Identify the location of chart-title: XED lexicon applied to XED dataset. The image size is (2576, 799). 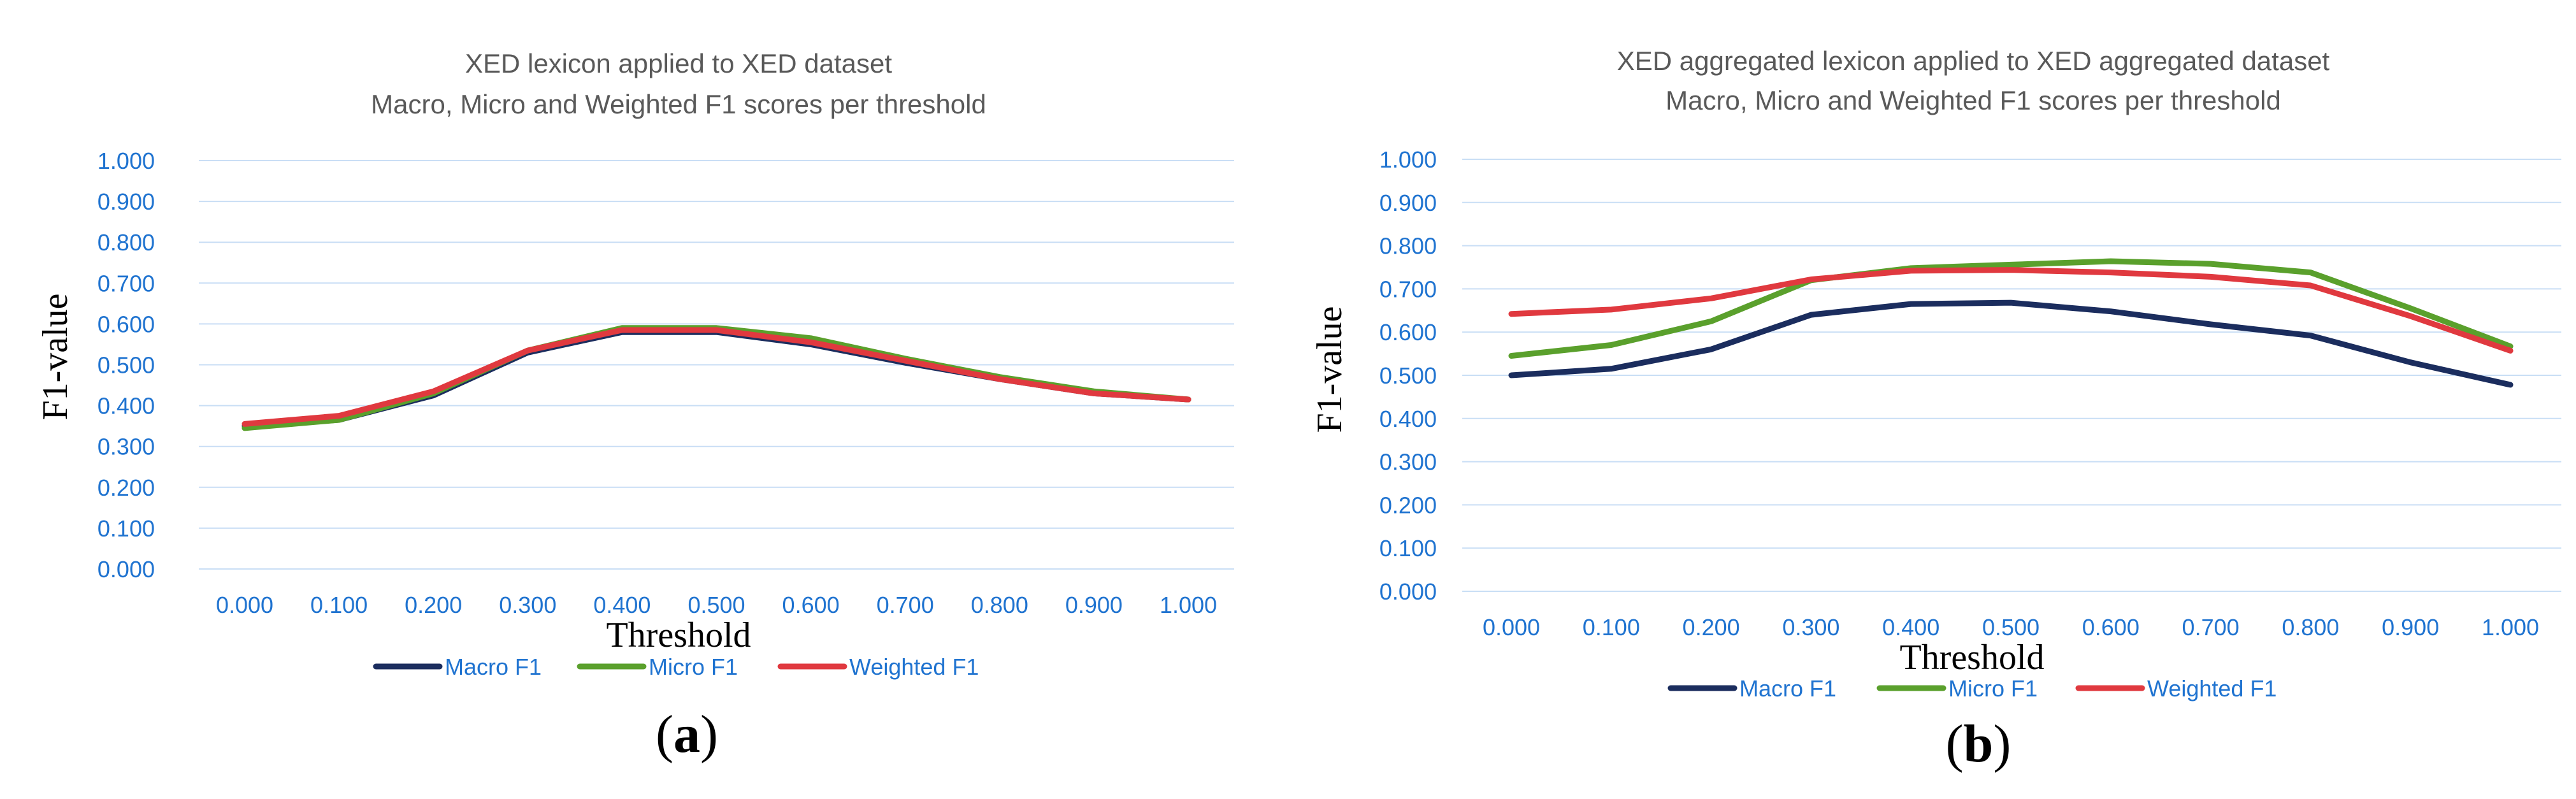
(678, 63).